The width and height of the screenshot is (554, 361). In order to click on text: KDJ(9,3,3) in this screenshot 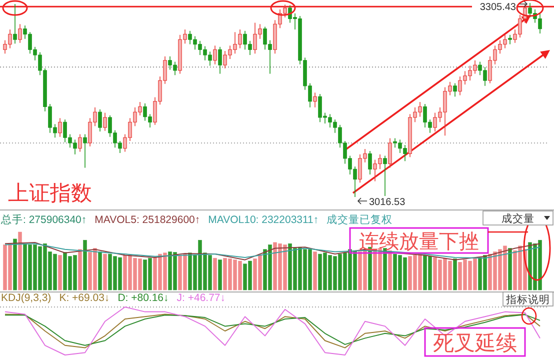, I will do `click(26, 298)`.